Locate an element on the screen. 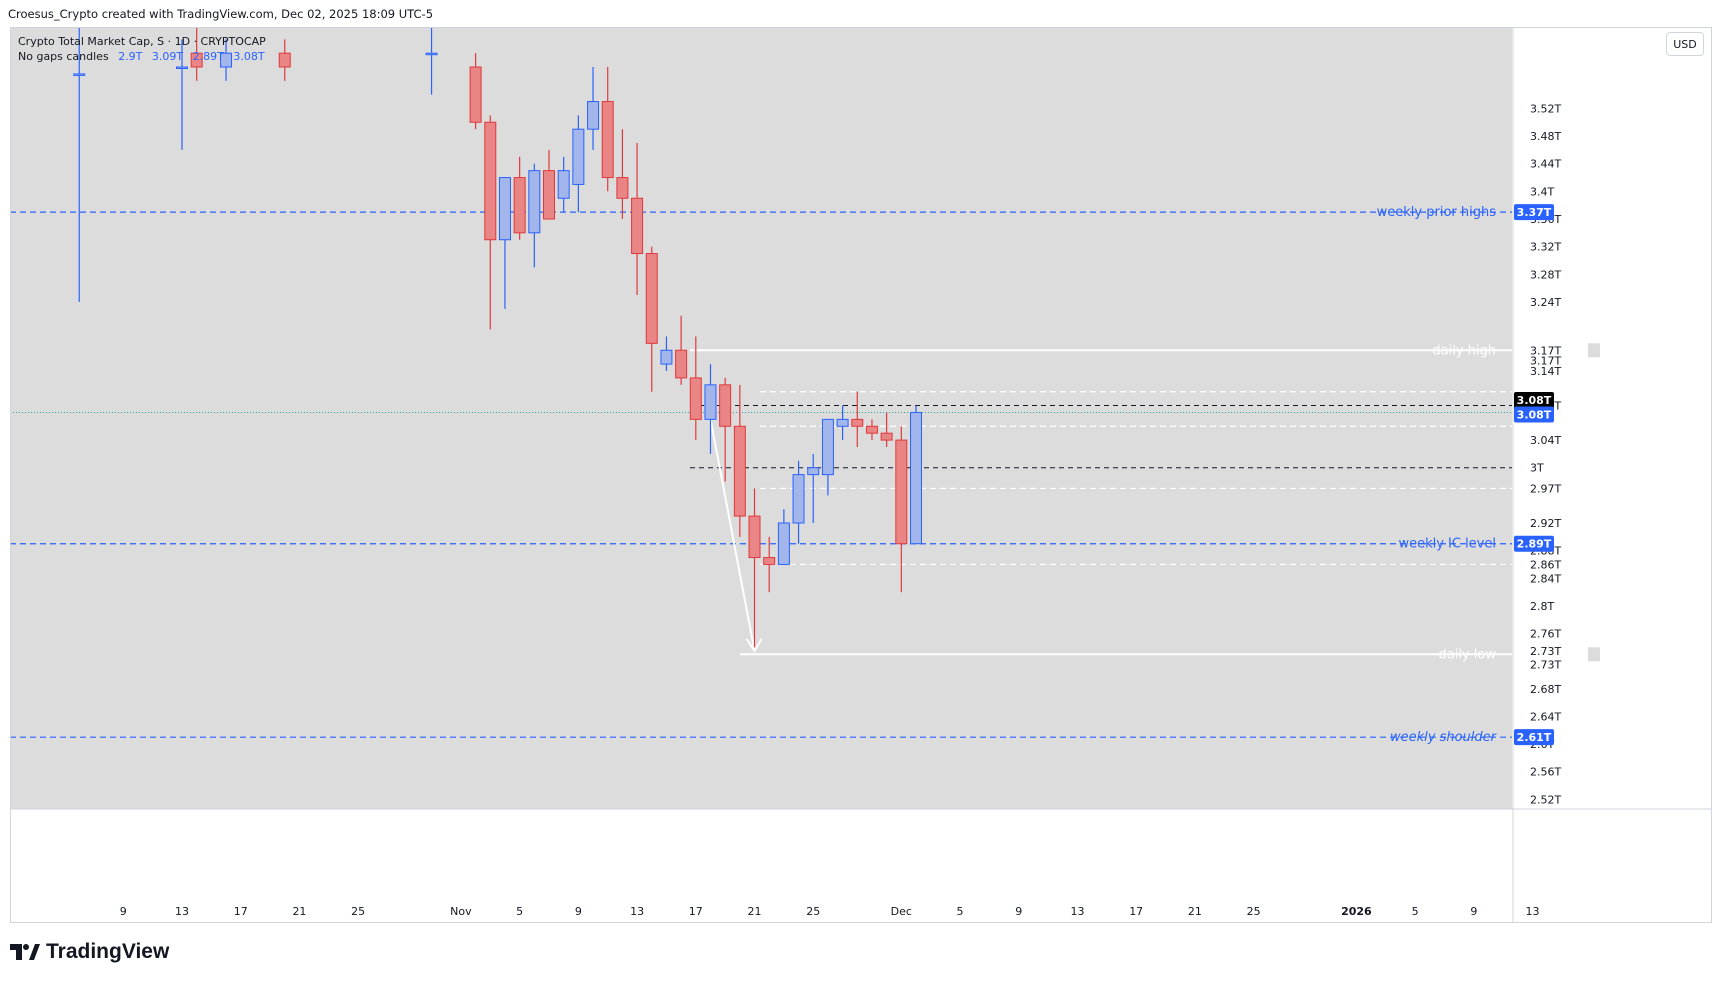  level-label-weekly-shoulder: weekly shoulder is located at coordinates (1444, 737).